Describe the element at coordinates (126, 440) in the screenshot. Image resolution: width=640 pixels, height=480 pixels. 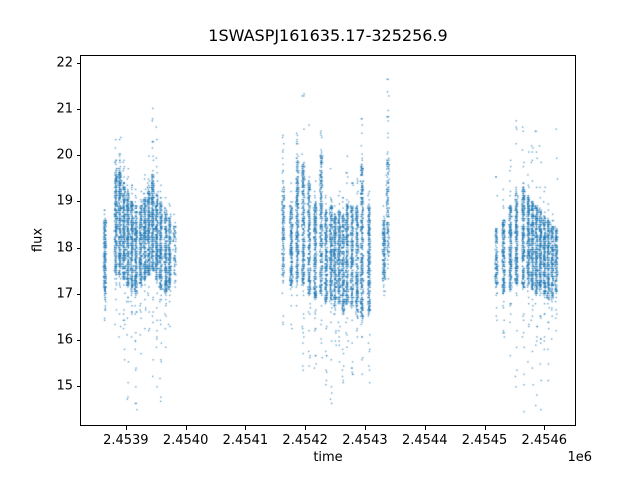
I see `x-tick-label: 2.4539` at that location.